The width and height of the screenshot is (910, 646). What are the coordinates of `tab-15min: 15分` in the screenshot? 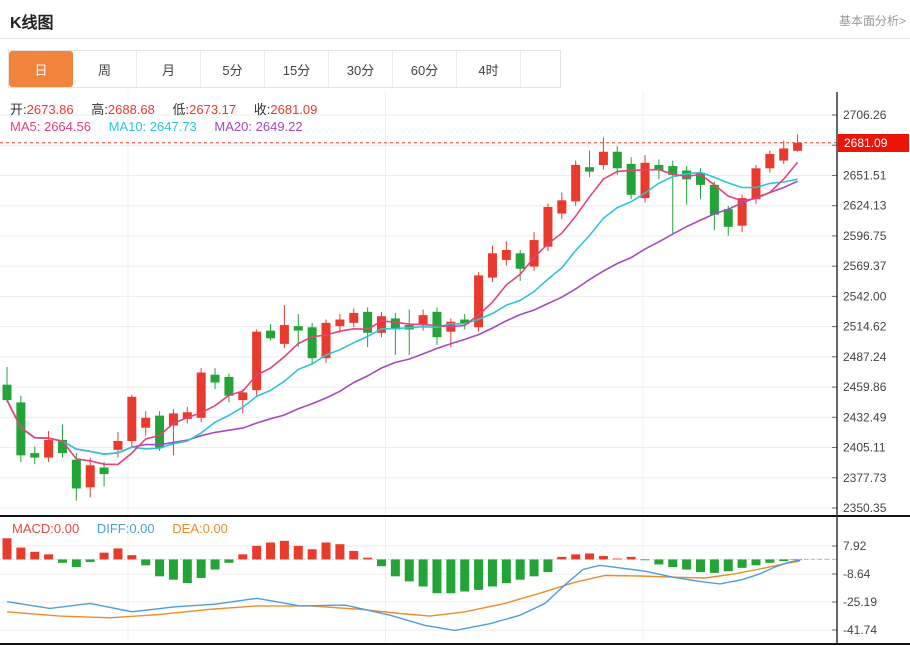 It's located at (297, 69).